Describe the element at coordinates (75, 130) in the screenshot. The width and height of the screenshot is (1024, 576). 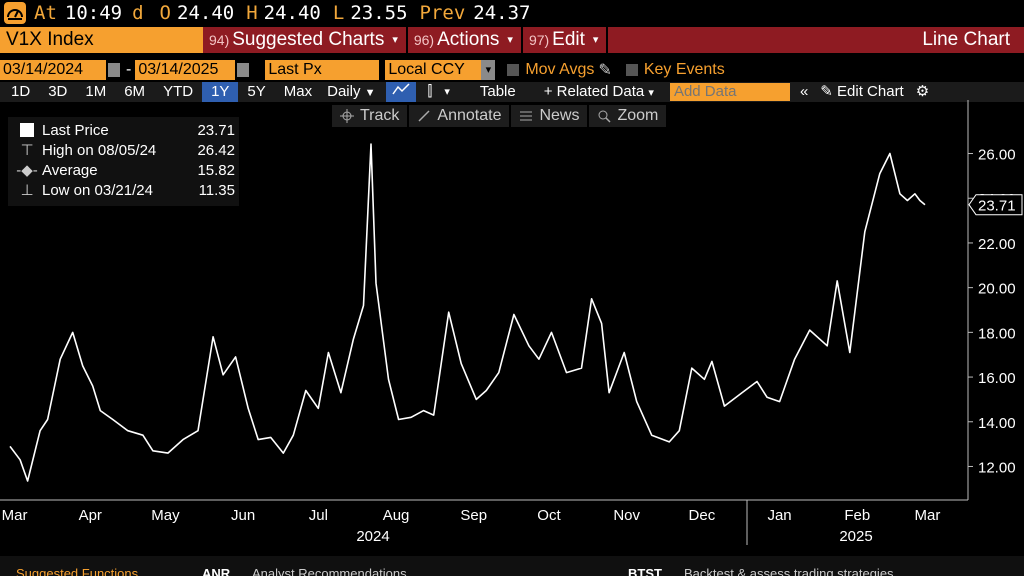
I see `legend-last-label: Last Price` at that location.